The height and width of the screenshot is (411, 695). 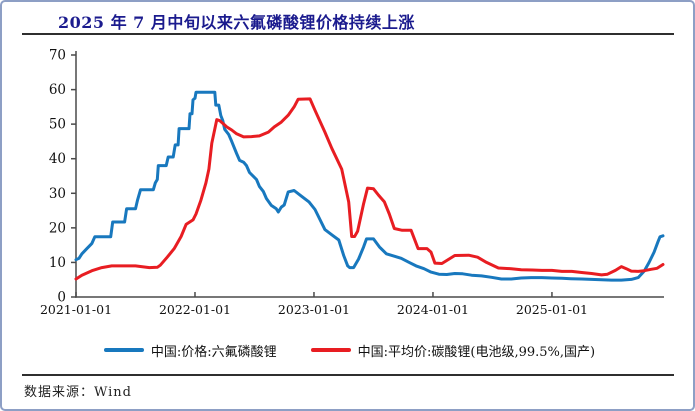 What do you see at coordinates (552, 309) in the screenshot?
I see `svg-text: 2025-01-01` at bounding box center [552, 309].